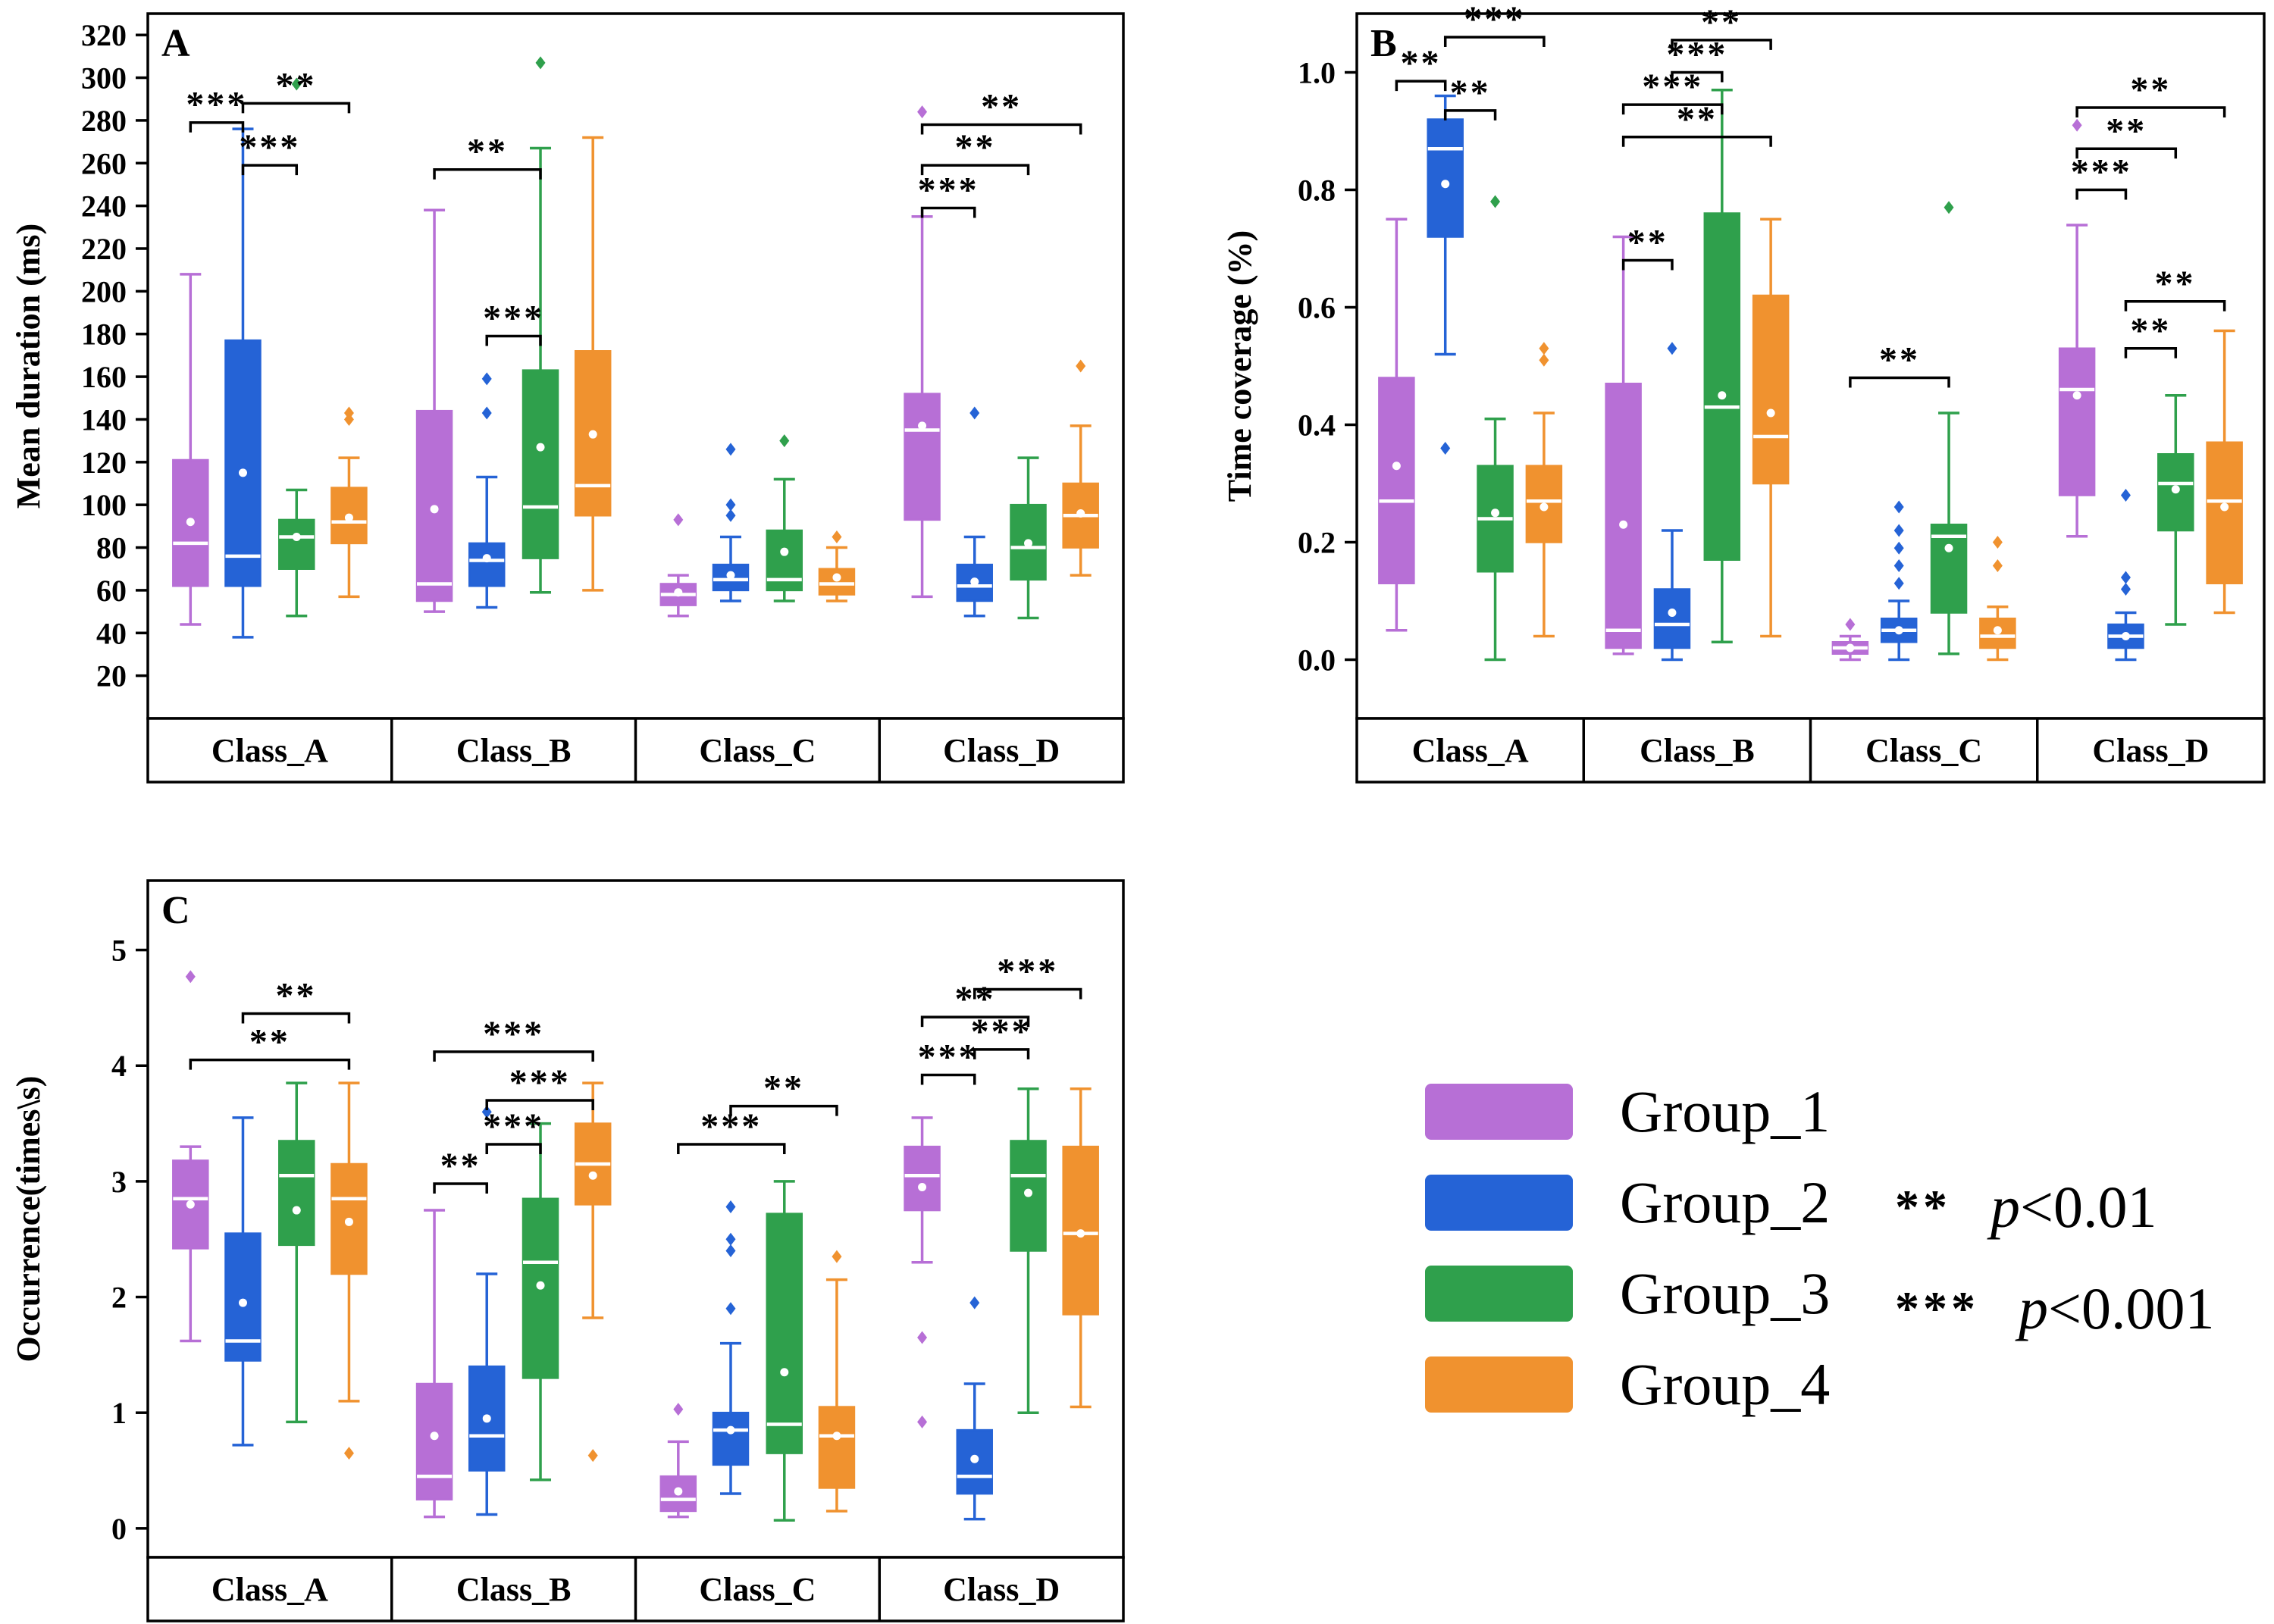 The width and height of the screenshot is (2274, 1624). I want to click on svg-text: 0.6, so click(1317, 308).